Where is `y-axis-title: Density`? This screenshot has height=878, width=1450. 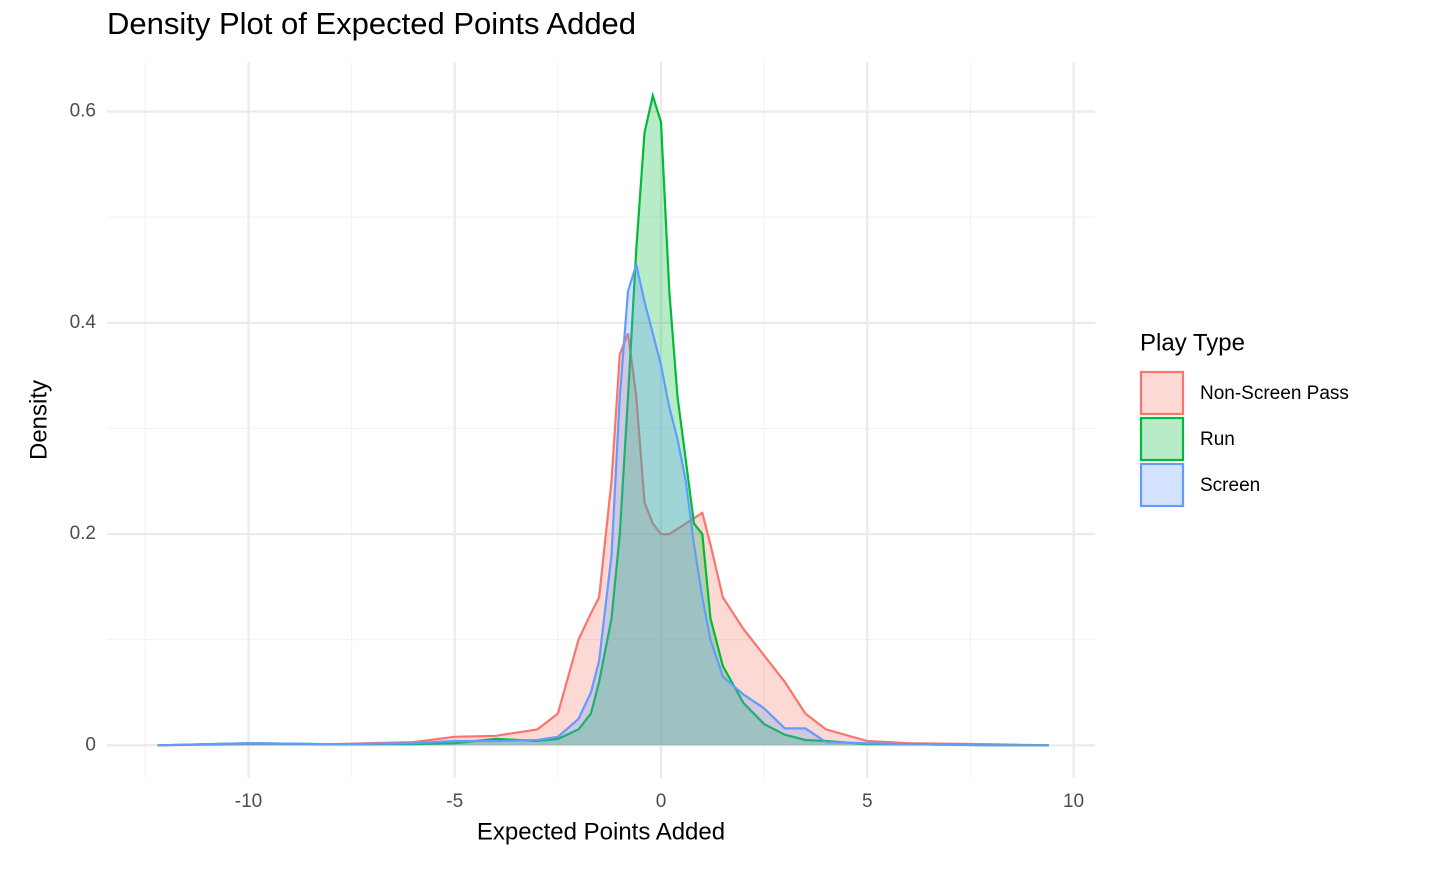 y-axis-title: Density is located at coordinates (38, 420).